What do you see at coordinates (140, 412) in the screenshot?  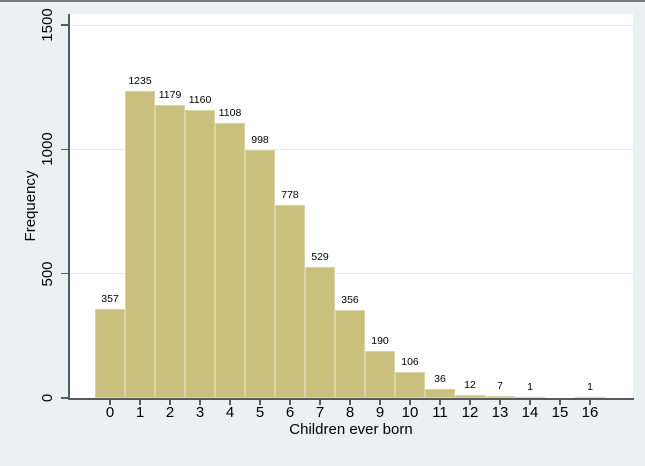 I see `x-tick-label: 1` at bounding box center [140, 412].